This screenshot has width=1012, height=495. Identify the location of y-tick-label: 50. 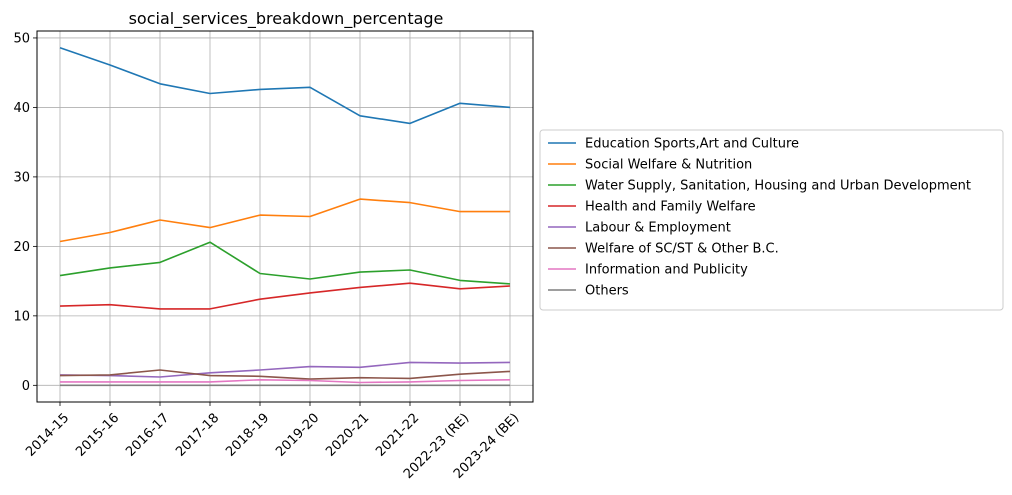
(21, 38).